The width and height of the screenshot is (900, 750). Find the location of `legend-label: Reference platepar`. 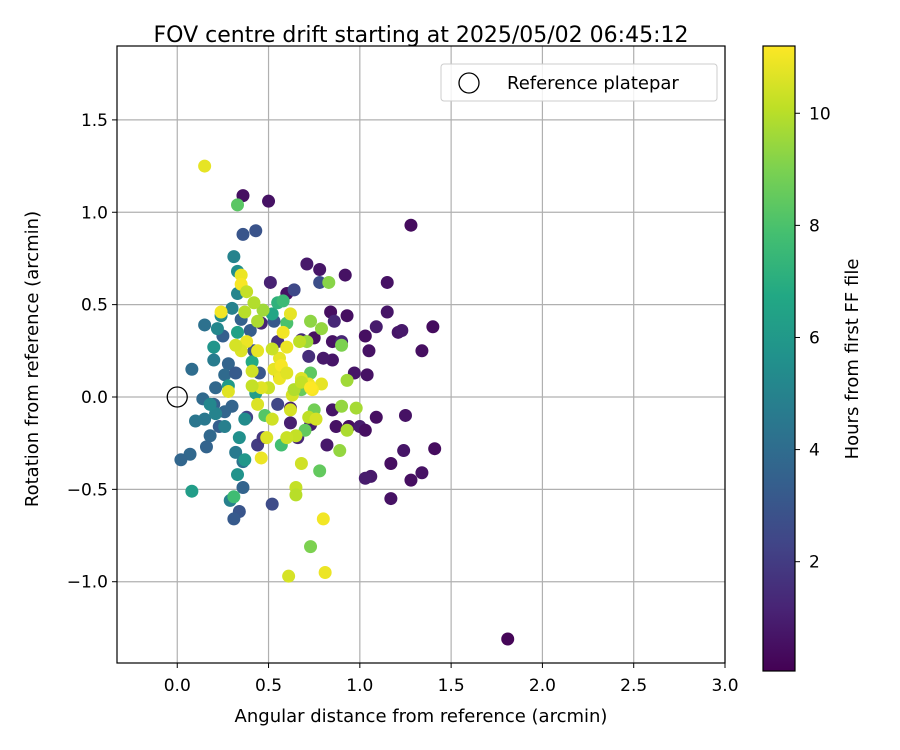

legend-label: Reference platepar is located at coordinates (593, 83).